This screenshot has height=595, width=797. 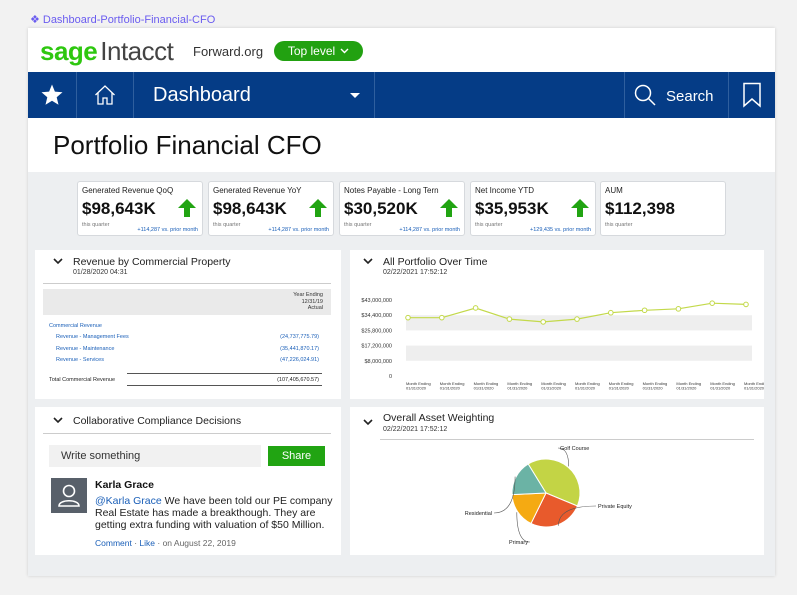 What do you see at coordinates (439, 418) in the screenshot?
I see `widget-title: Overall Asset Weighting` at bounding box center [439, 418].